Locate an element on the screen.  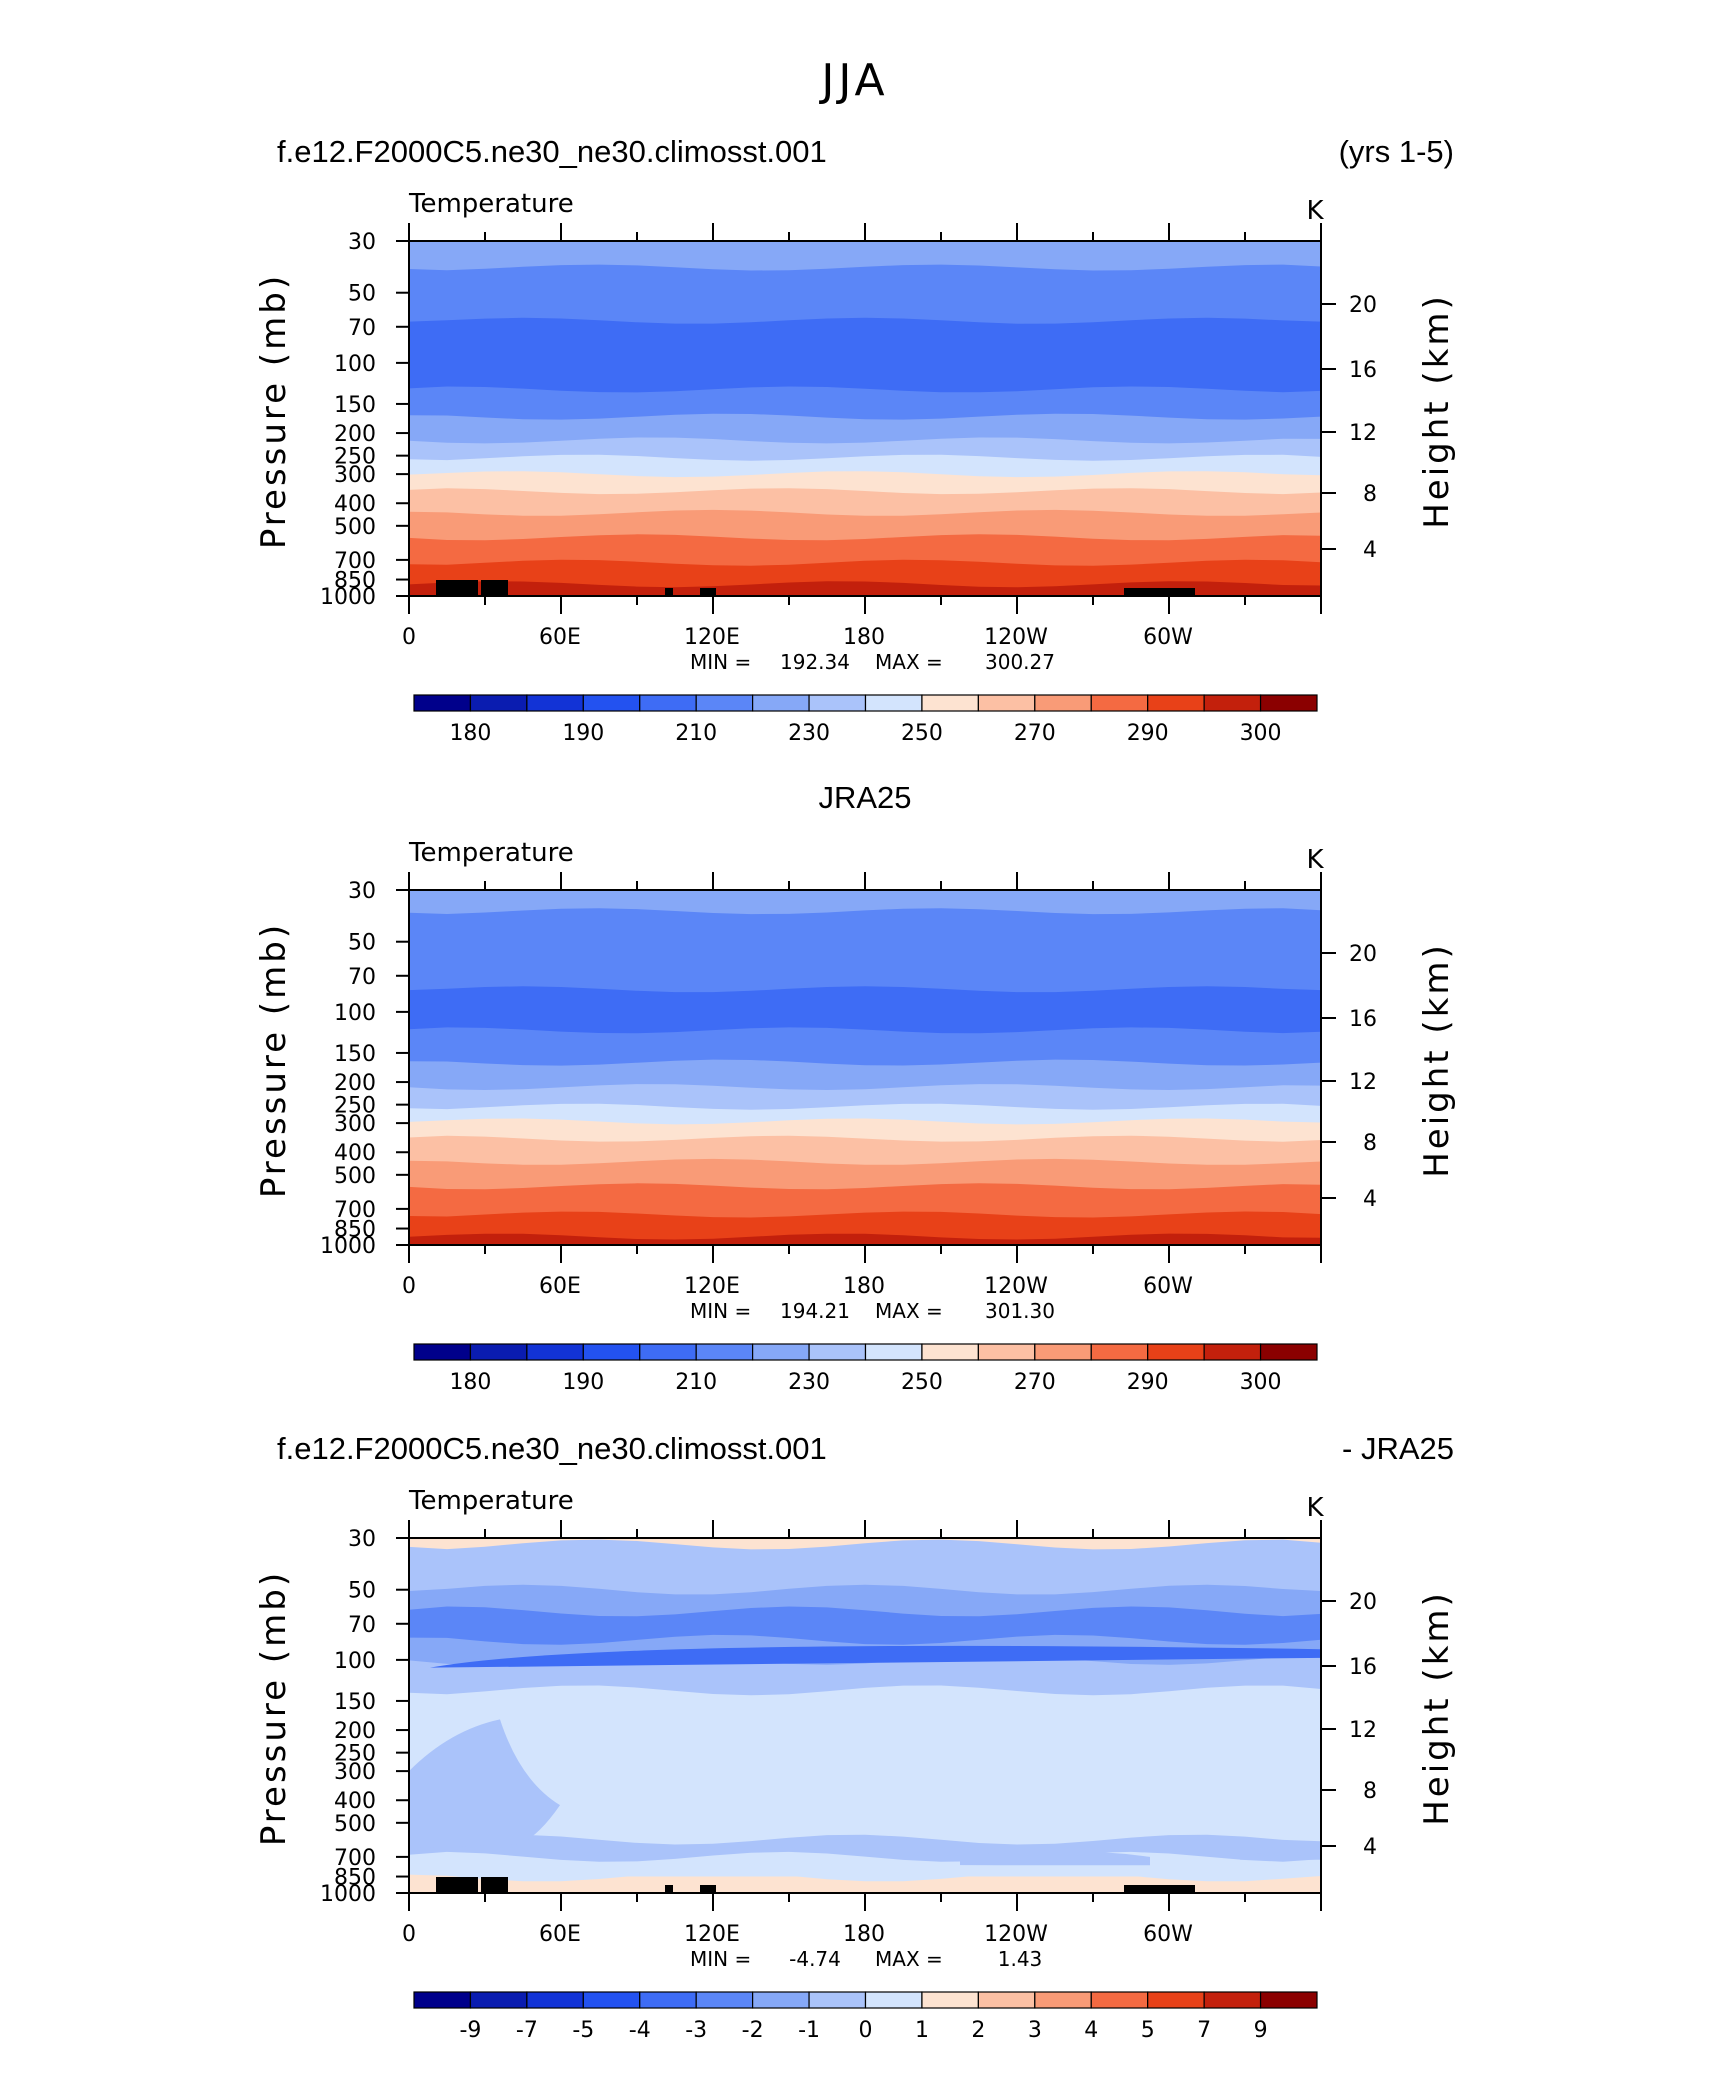
y-tick-label: 1000 is located at coordinates (348, 1894).